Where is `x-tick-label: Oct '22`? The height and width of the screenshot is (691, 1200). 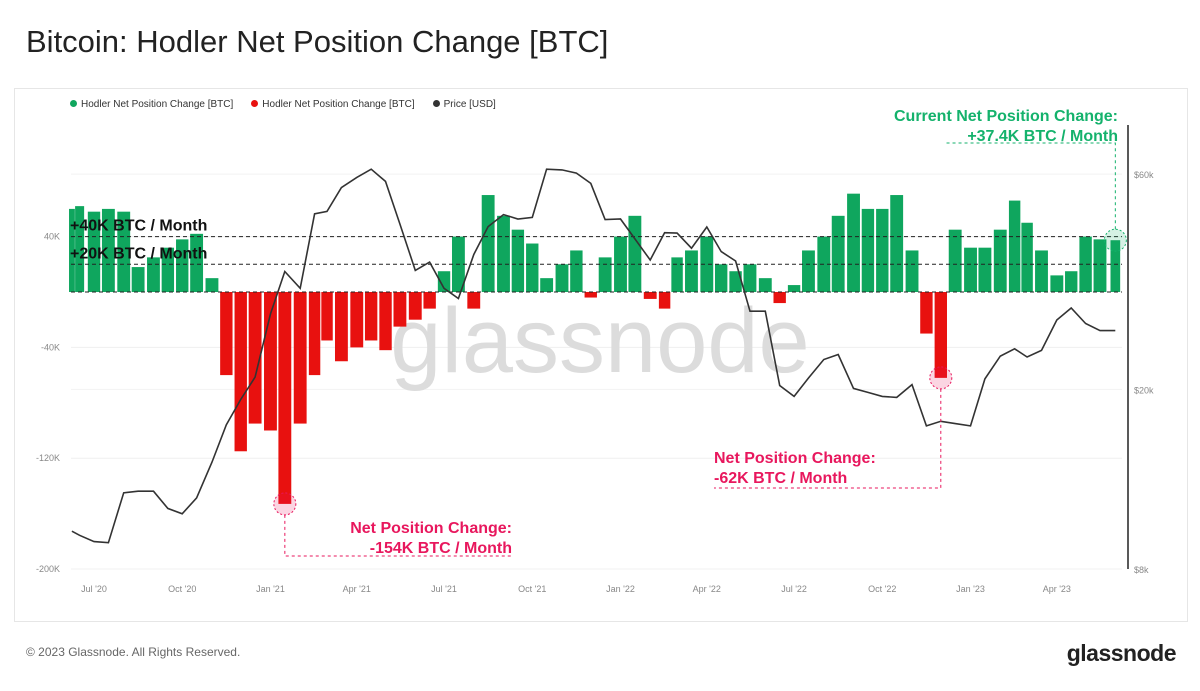
x-tick-label: Oct '22 is located at coordinates (882, 589).